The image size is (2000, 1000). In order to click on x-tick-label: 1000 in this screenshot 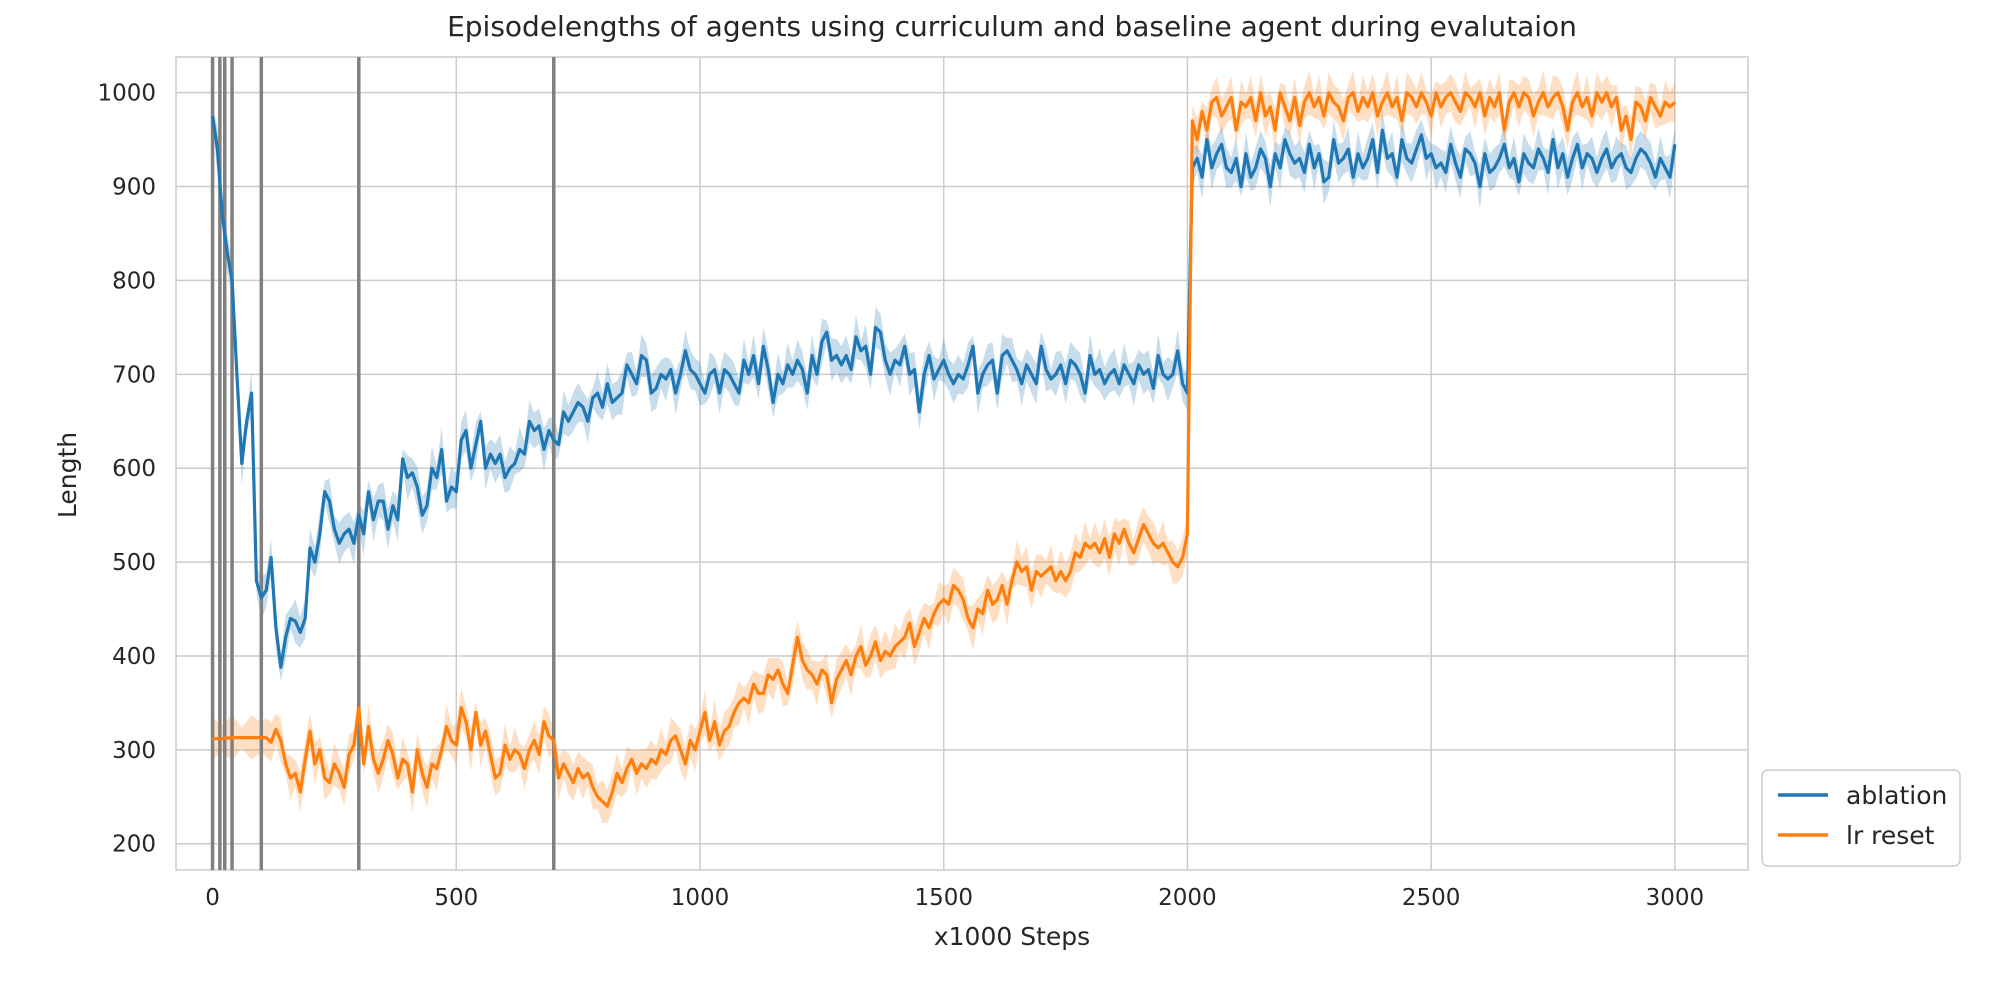, I will do `click(700, 898)`.